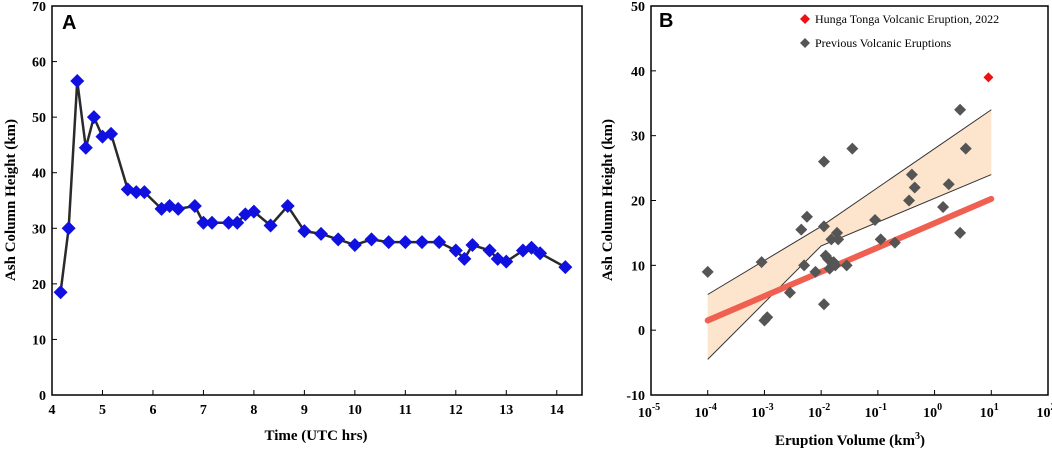 Image resolution: width=1052 pixels, height=452 pixels. What do you see at coordinates (506, 410) in the screenshot?
I see `panel-a-x-tick-label: 13` at bounding box center [506, 410].